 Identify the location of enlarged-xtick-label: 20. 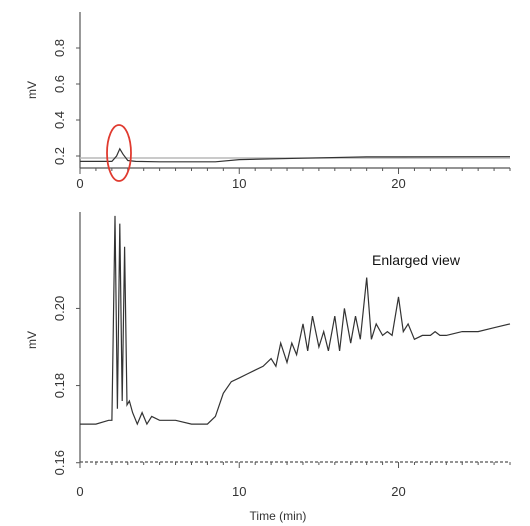
(398, 491).